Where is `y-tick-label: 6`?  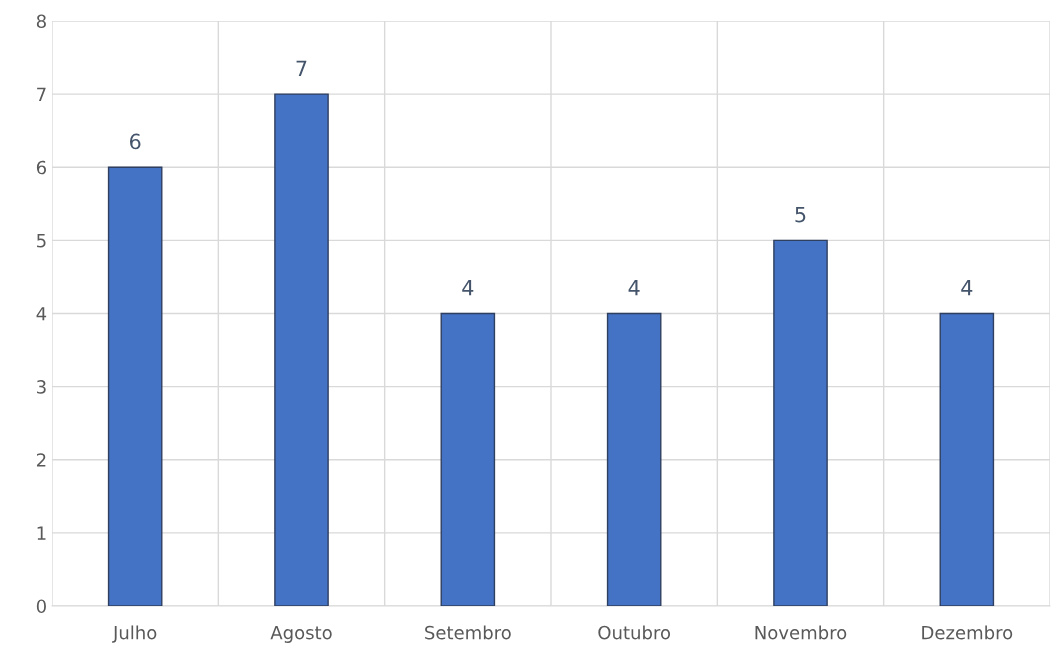 y-tick-label: 6 is located at coordinates (41, 167).